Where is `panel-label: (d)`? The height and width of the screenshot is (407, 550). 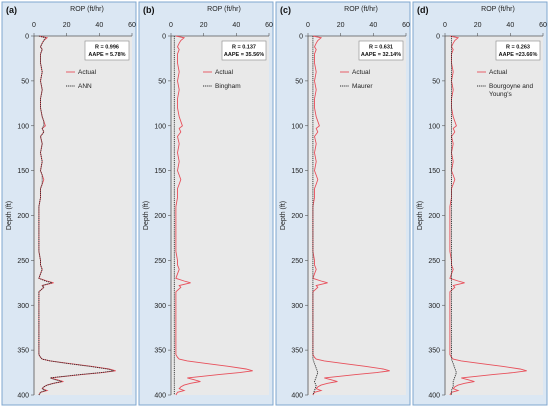 panel-label: (d) is located at coordinates (423, 10).